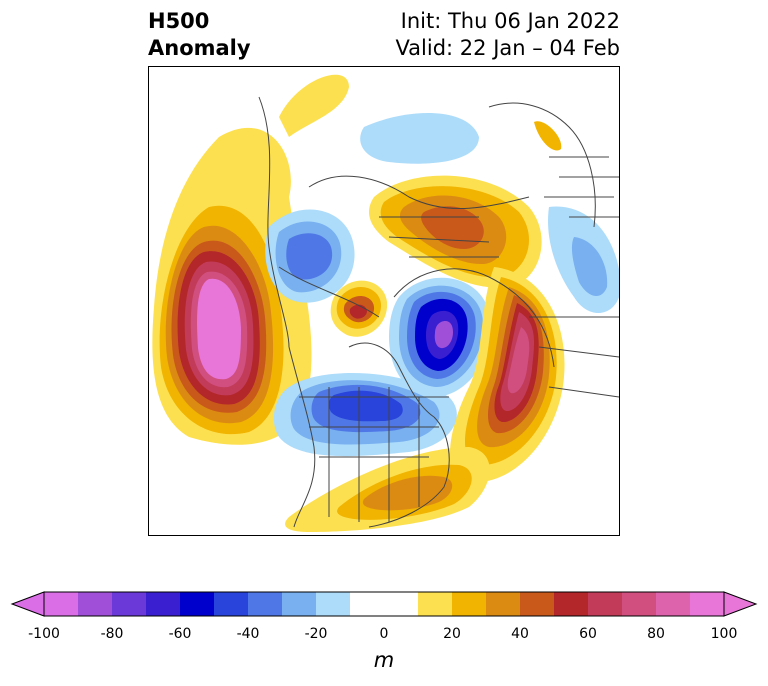 This screenshot has width=768, height=686. What do you see at coordinates (740, 604) in the screenshot?
I see `colorbar-extend-max` at bounding box center [740, 604].